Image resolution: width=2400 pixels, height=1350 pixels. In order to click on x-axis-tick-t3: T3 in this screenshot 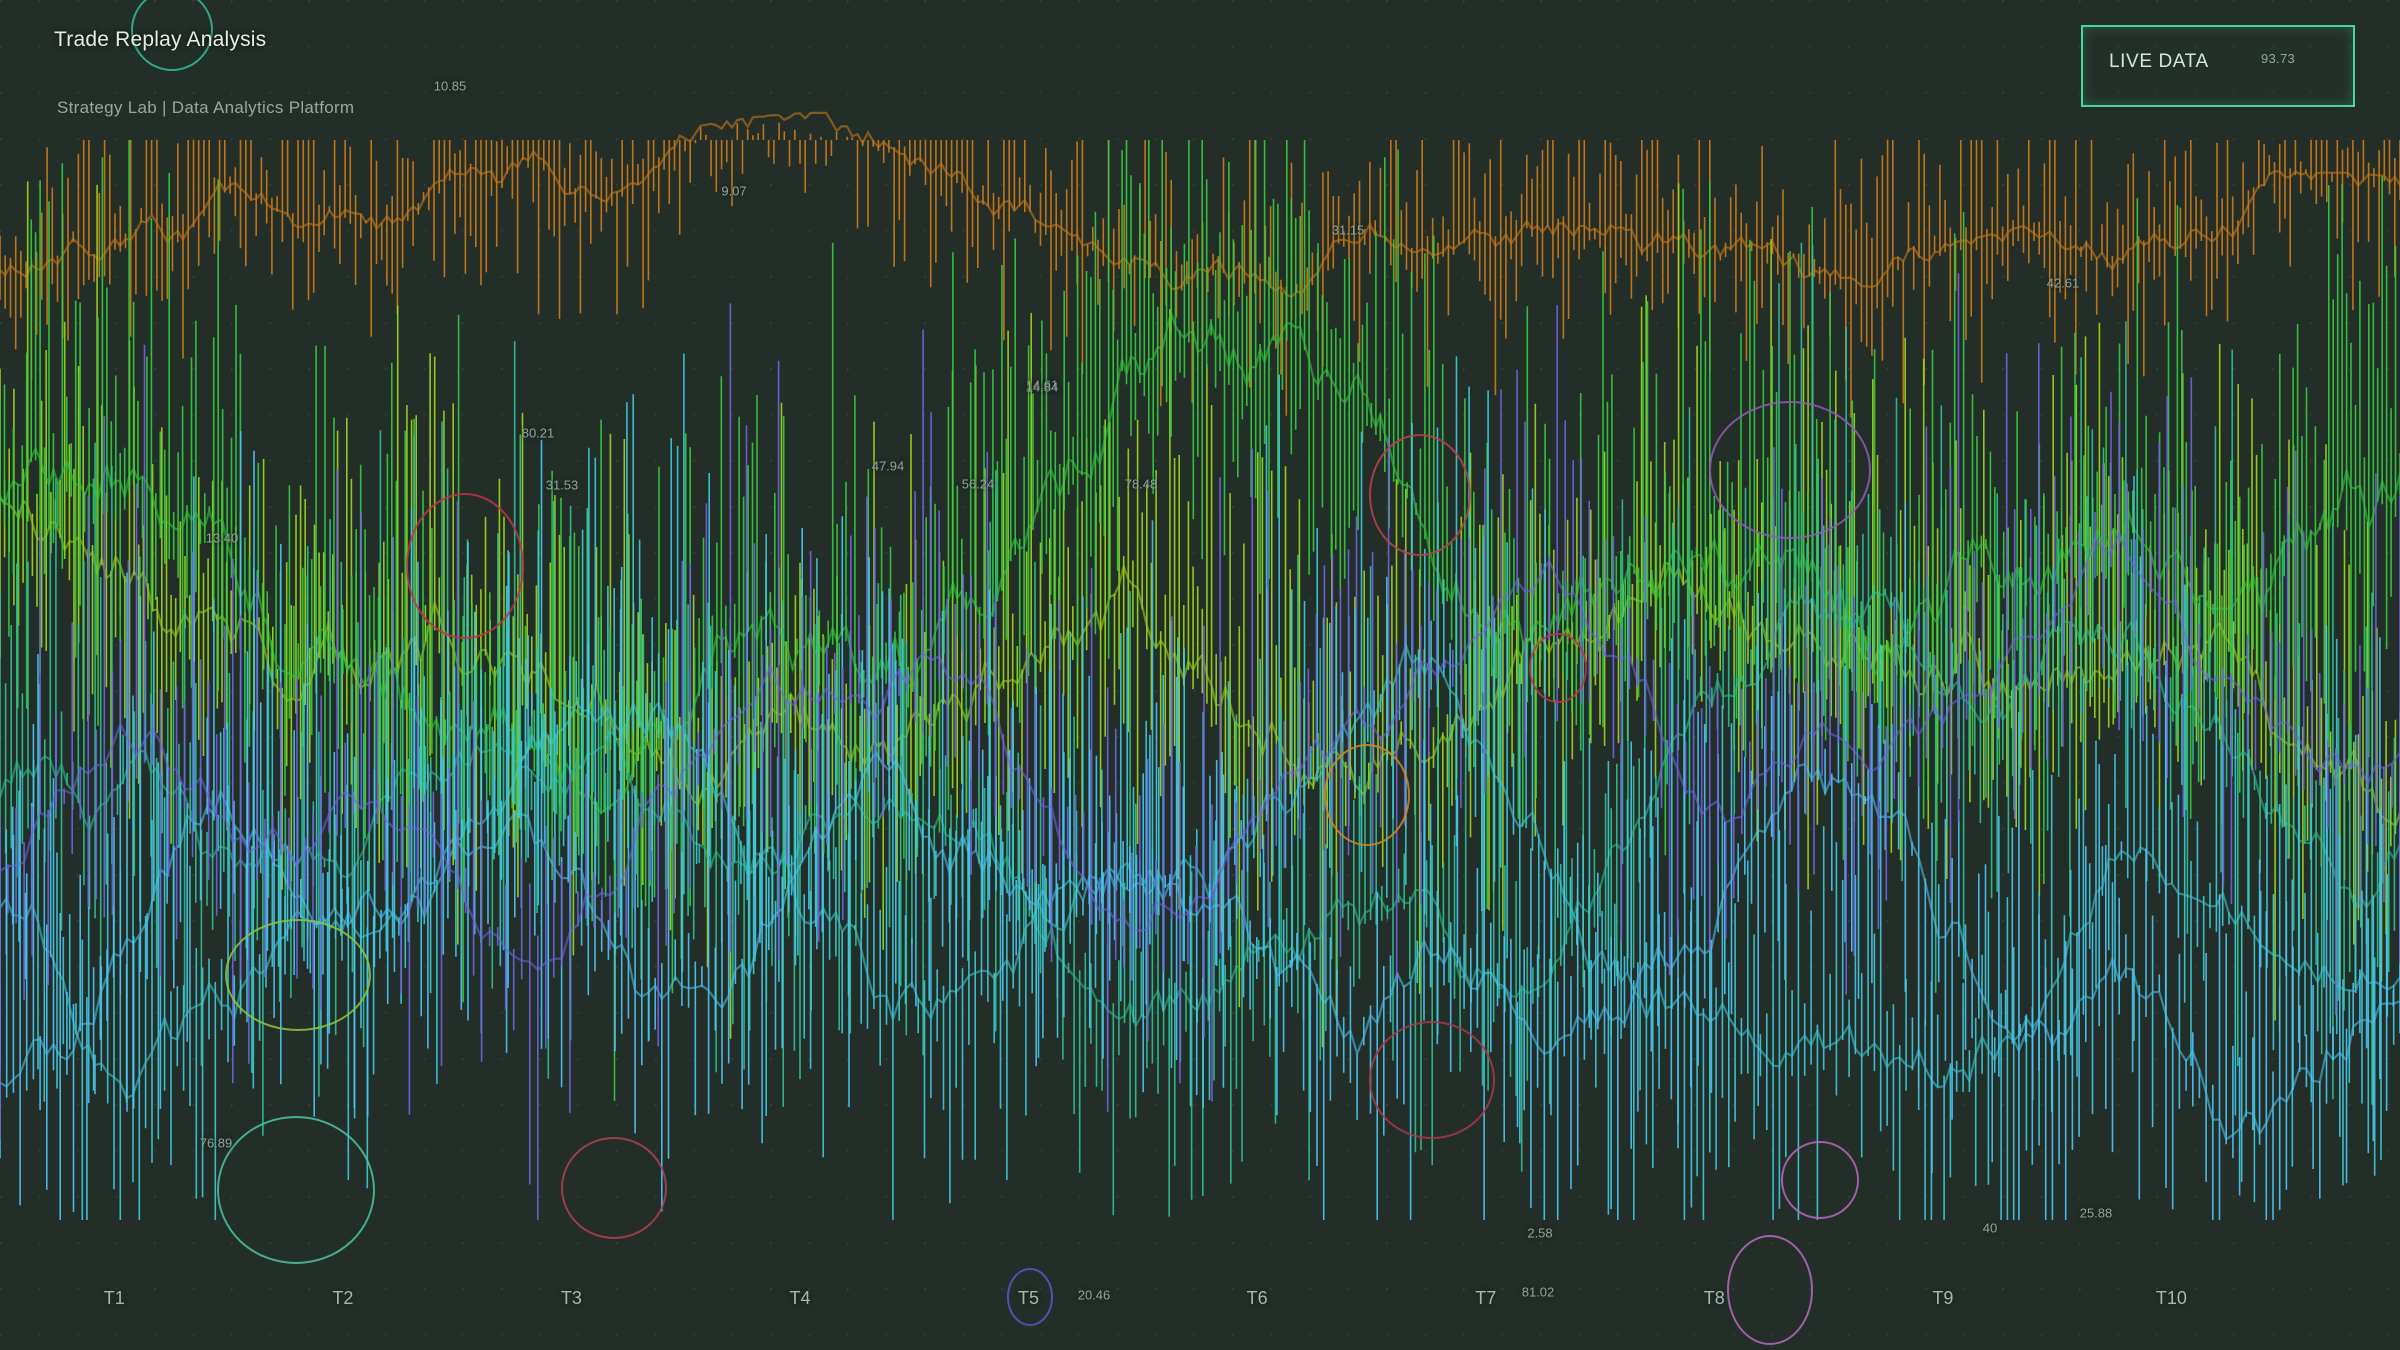, I will do `click(571, 1298)`.